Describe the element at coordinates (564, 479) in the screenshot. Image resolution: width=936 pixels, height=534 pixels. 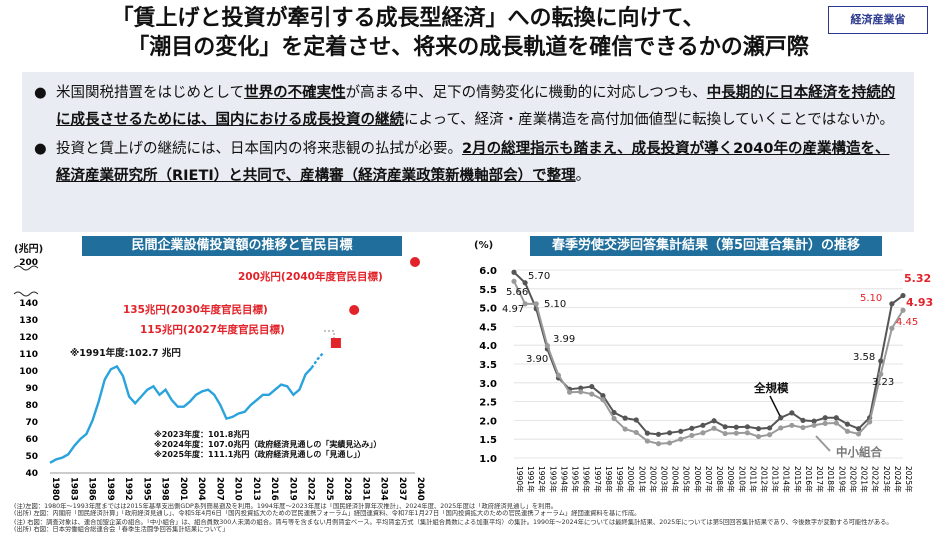
I see `x-tick-label: 1994年` at that location.